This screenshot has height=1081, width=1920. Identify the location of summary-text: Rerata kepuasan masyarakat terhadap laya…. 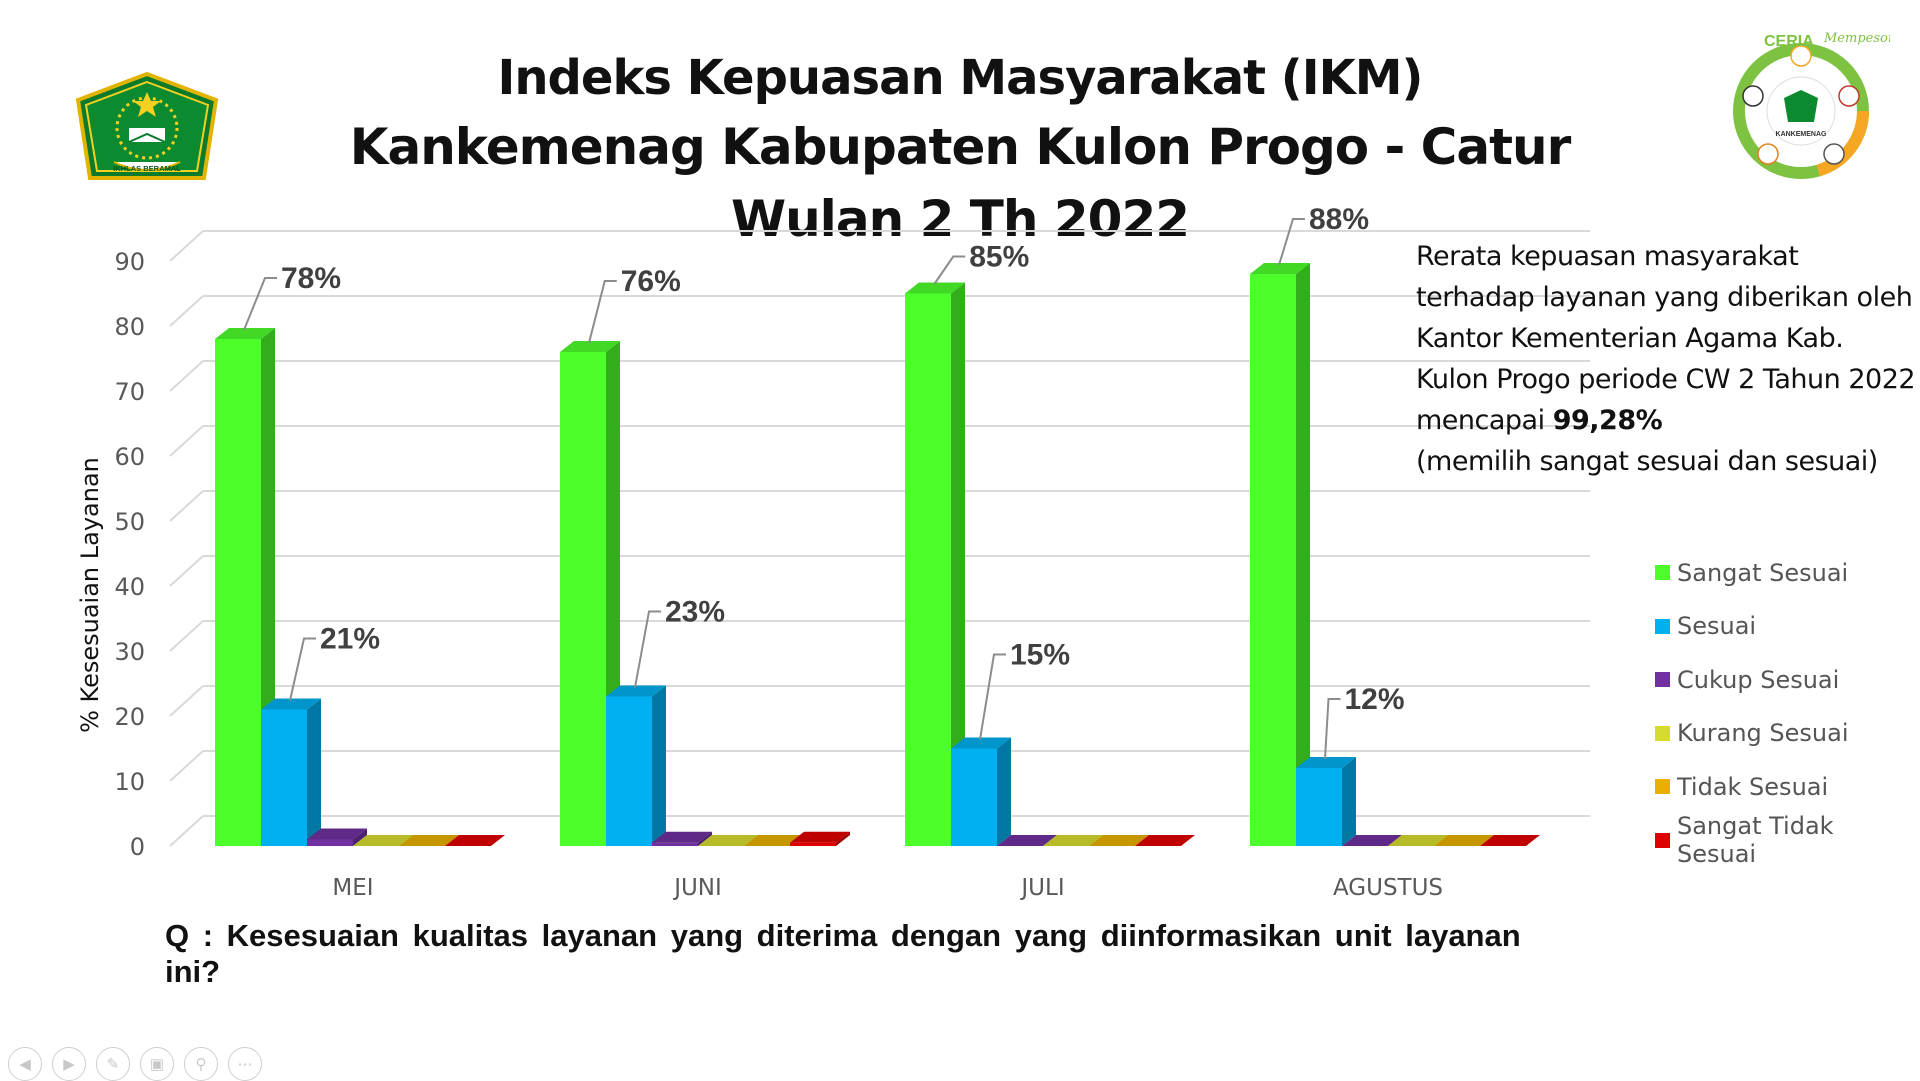
(1666, 338).